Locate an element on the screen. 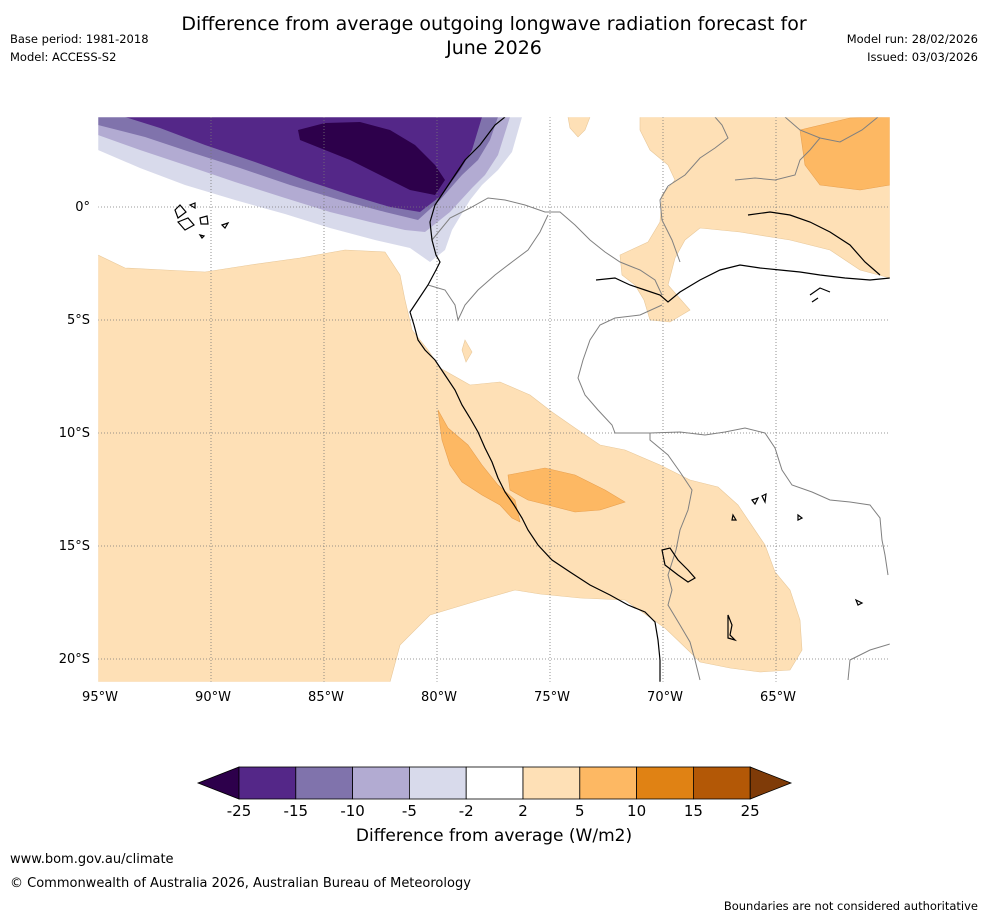 This screenshot has width=988, height=919. border-ecuador-peru is located at coordinates (488, 268).